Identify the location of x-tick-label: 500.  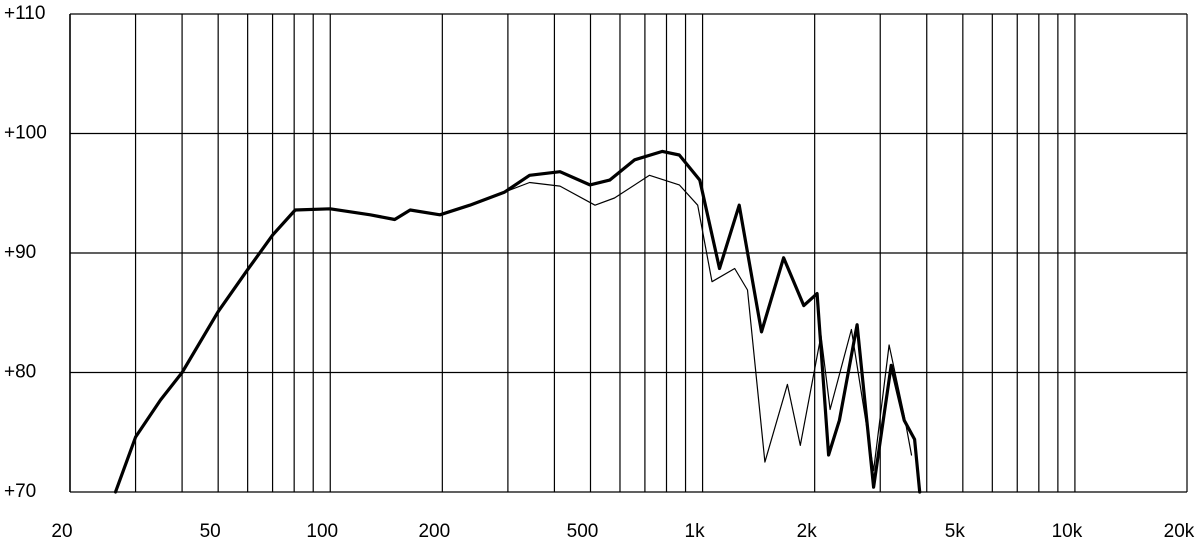
(583, 531).